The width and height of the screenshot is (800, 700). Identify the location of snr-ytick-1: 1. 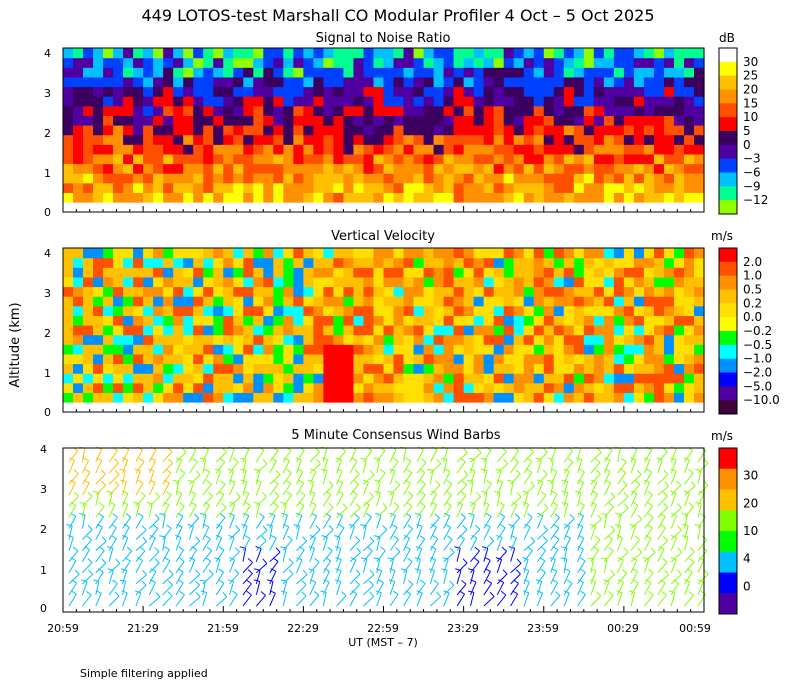
(47, 173).